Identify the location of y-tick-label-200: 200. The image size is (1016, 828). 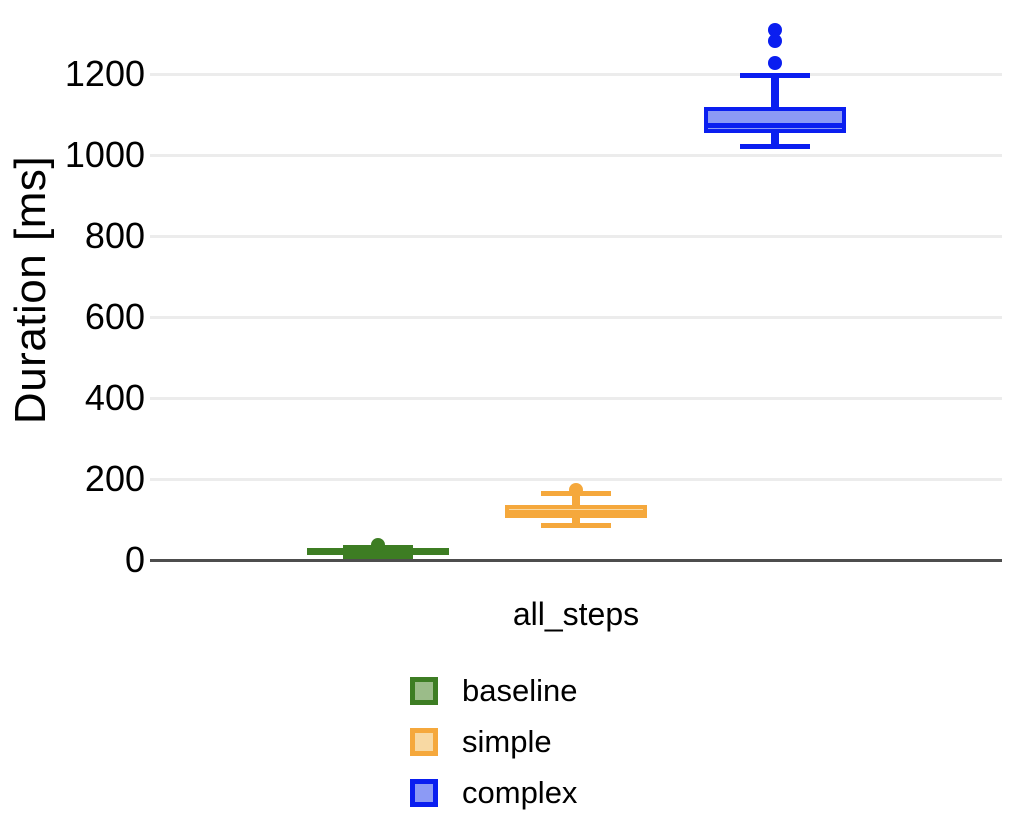
(114, 478).